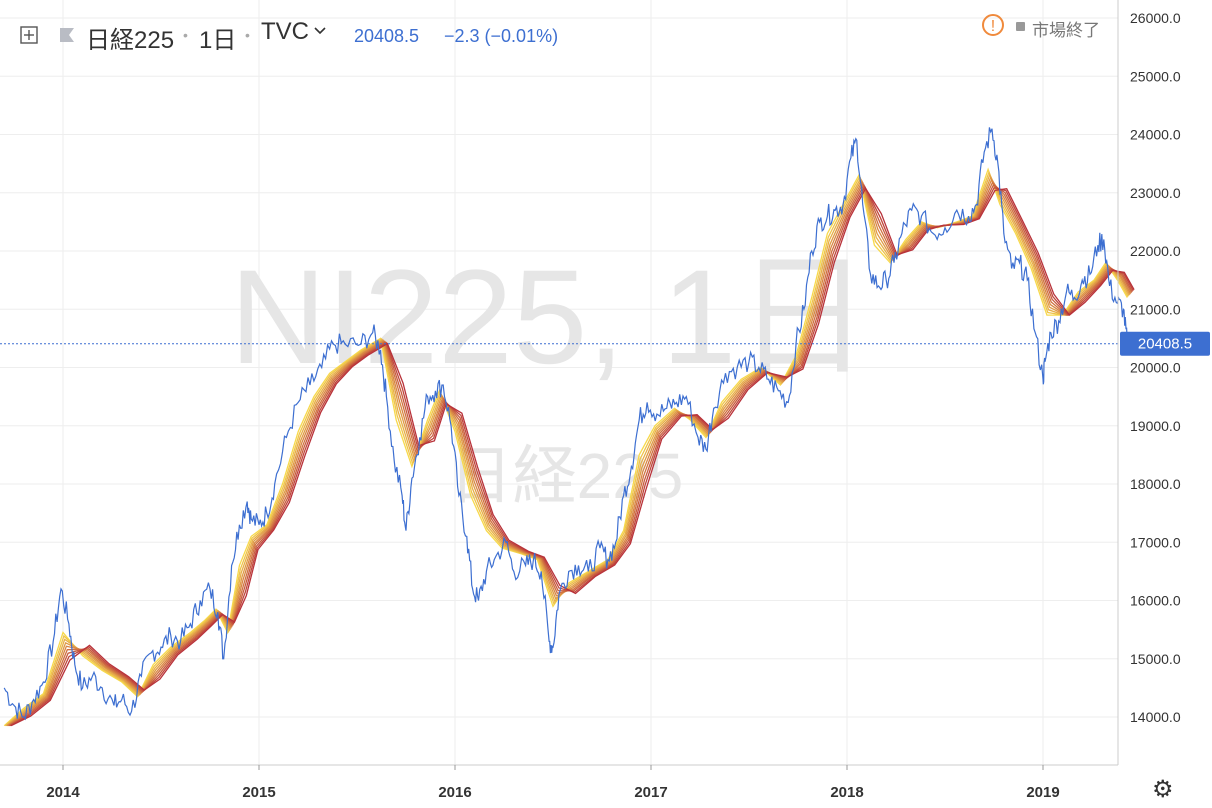 The width and height of the screenshot is (1212, 808). I want to click on last-price-value: 20408.5, so click(387, 36).